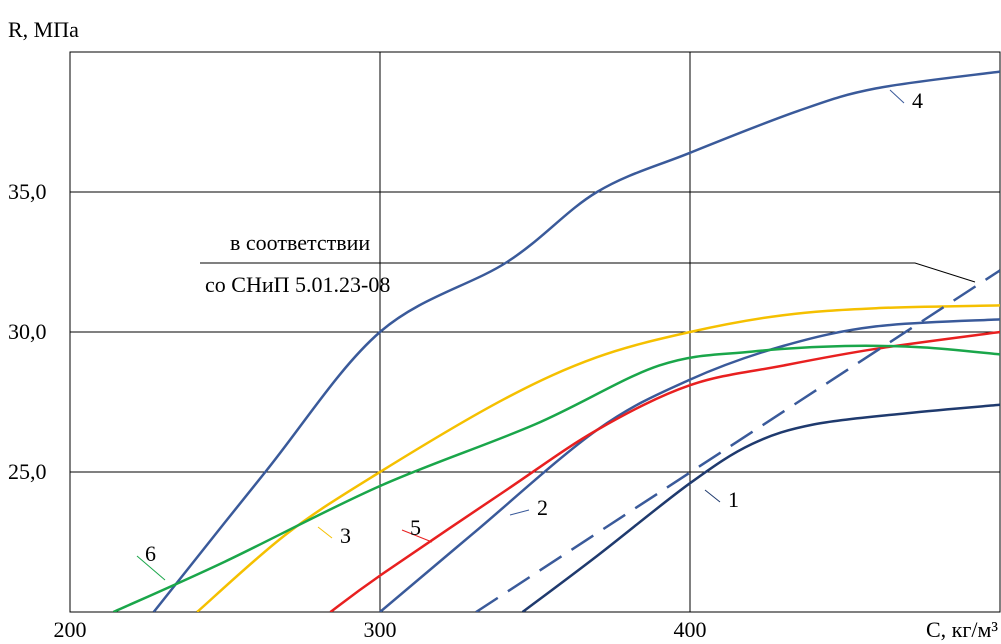 The width and height of the screenshot is (1001, 644). What do you see at coordinates (70, 629) in the screenshot?
I see `x-tick-label: 200` at bounding box center [70, 629].